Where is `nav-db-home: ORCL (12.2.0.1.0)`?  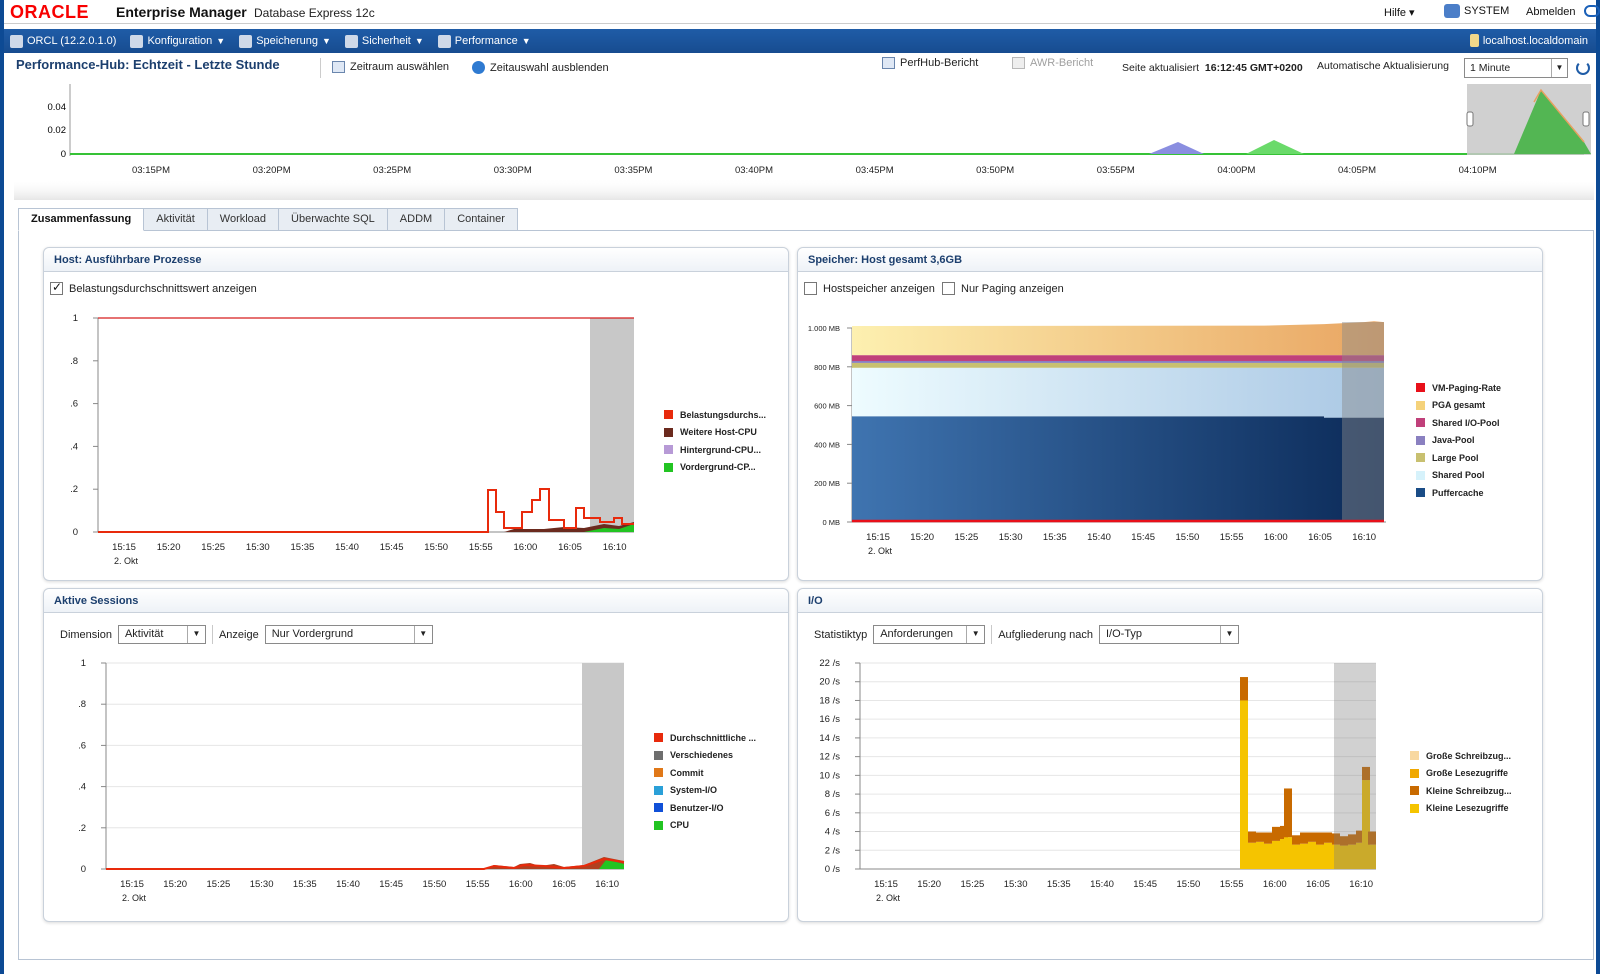
nav-db-home: ORCL (12.2.0.1.0) is located at coordinates (63, 41).